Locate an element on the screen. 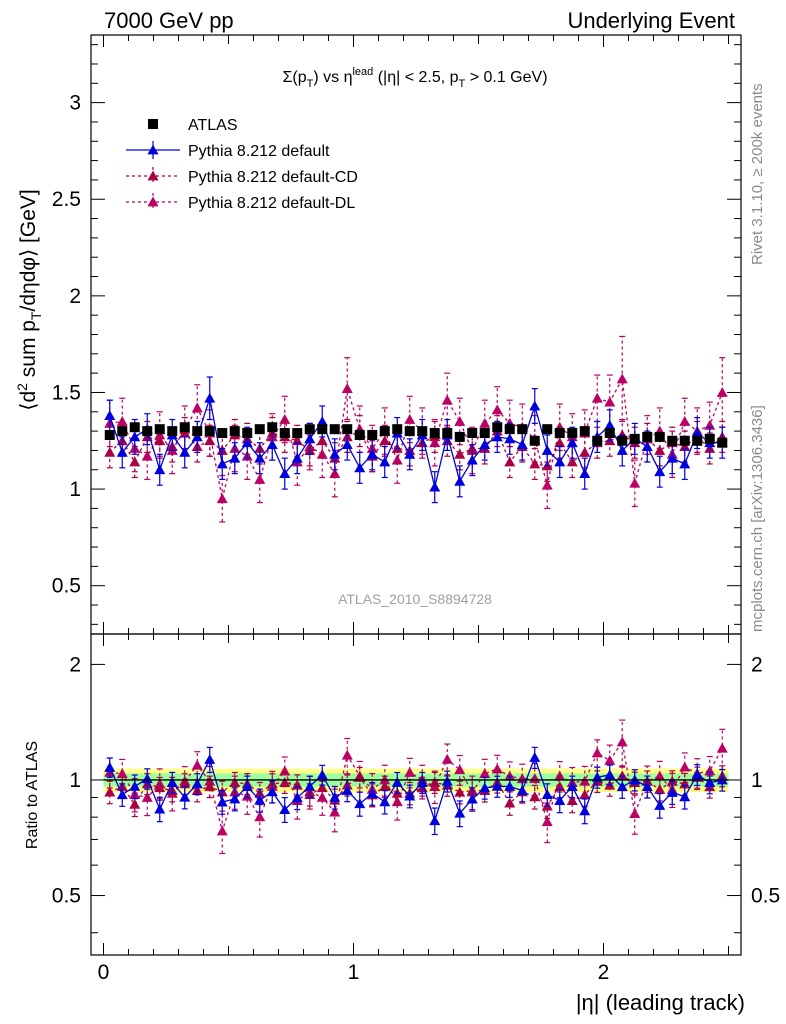 The image size is (786, 1024). main-y-tick-label: 2.5 is located at coordinates (66, 199).